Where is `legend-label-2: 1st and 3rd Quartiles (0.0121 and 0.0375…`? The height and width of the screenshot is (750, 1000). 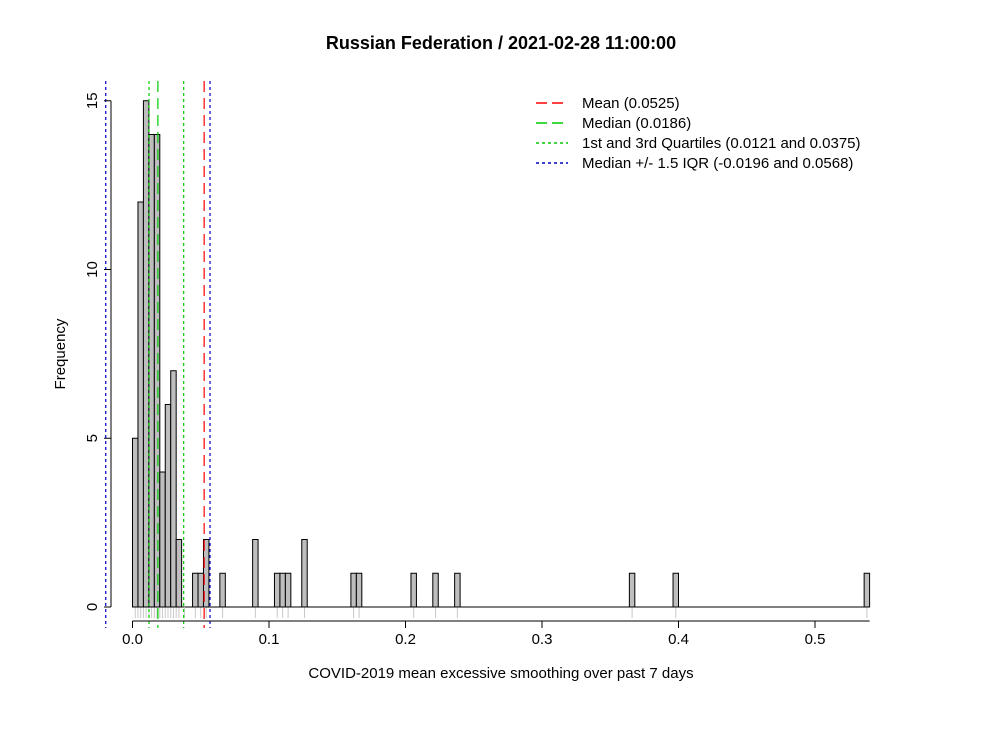
legend-label-2: 1st and 3rd Quartiles (0.0121 and 0.0375… is located at coordinates (721, 143).